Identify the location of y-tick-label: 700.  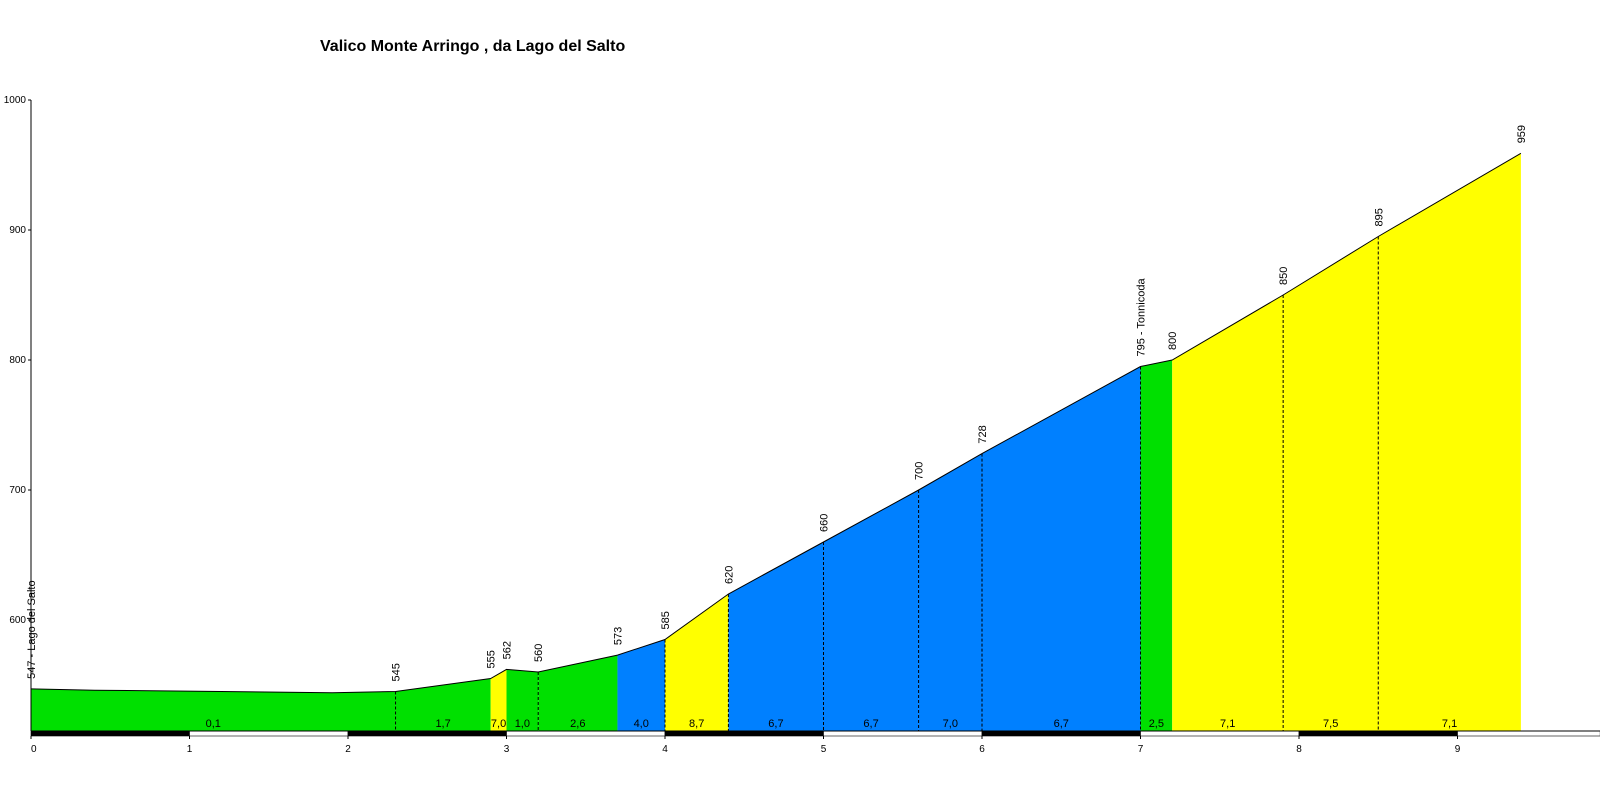
(17, 490).